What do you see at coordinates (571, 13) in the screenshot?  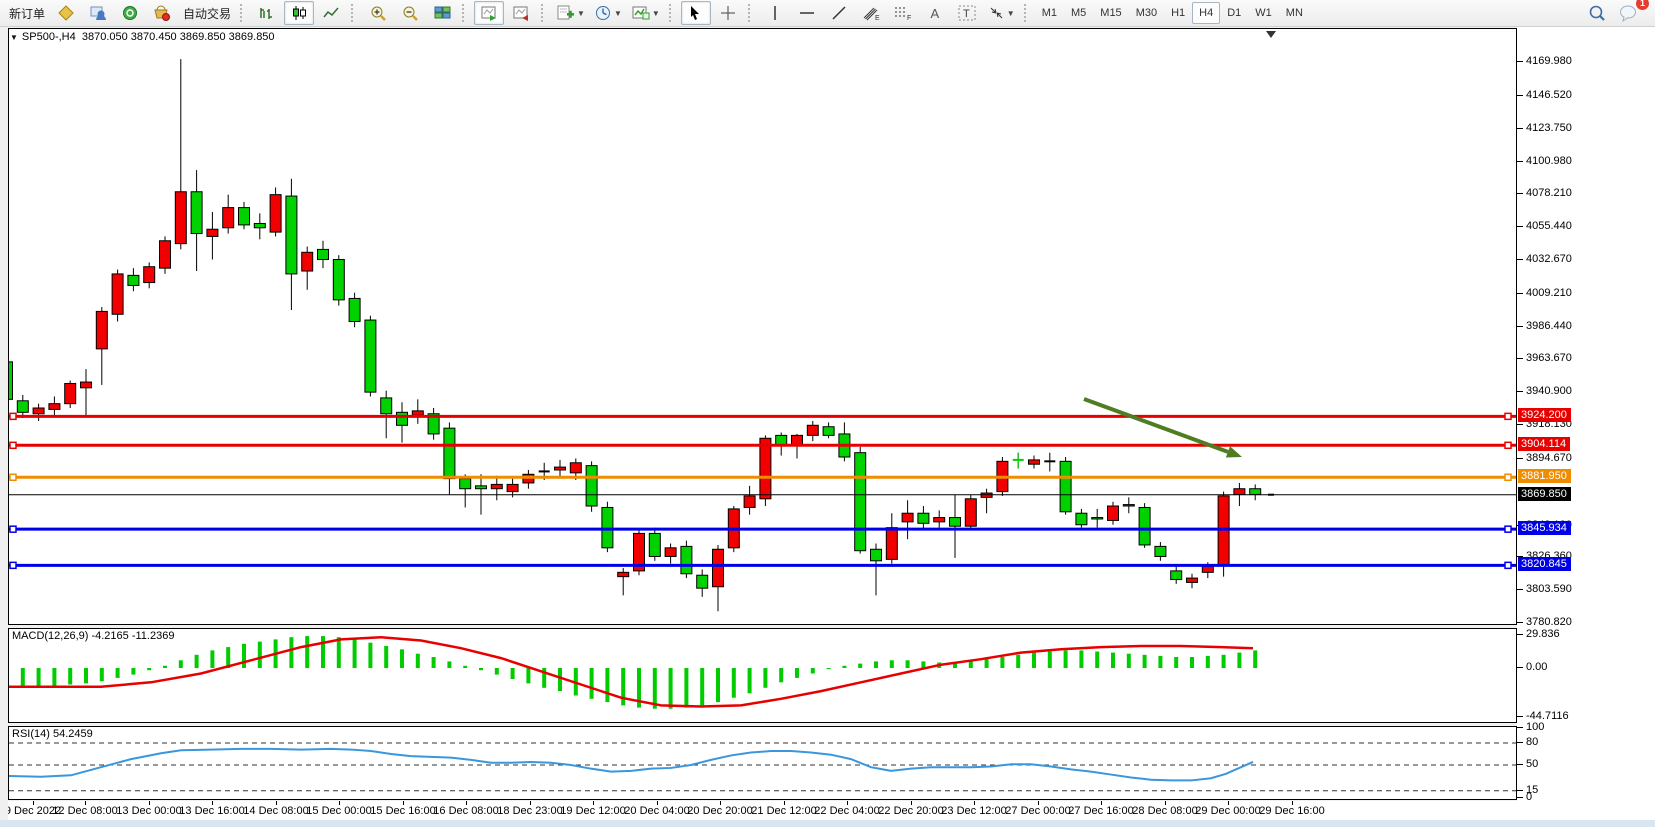 I see `new-chart-icon: ▼` at bounding box center [571, 13].